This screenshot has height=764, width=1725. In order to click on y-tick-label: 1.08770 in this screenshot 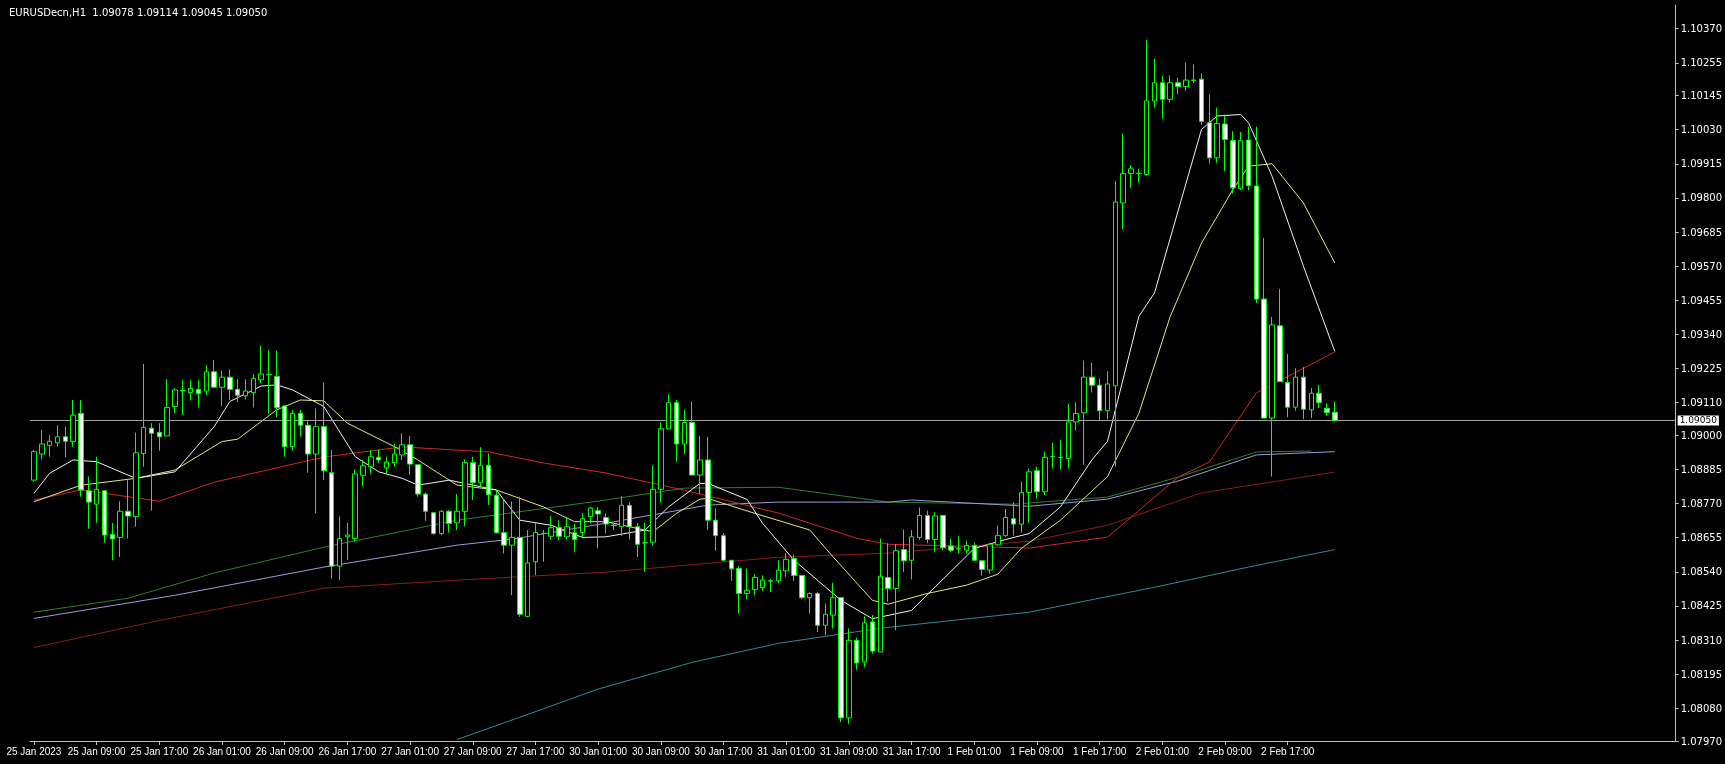, I will do `click(1701, 504)`.